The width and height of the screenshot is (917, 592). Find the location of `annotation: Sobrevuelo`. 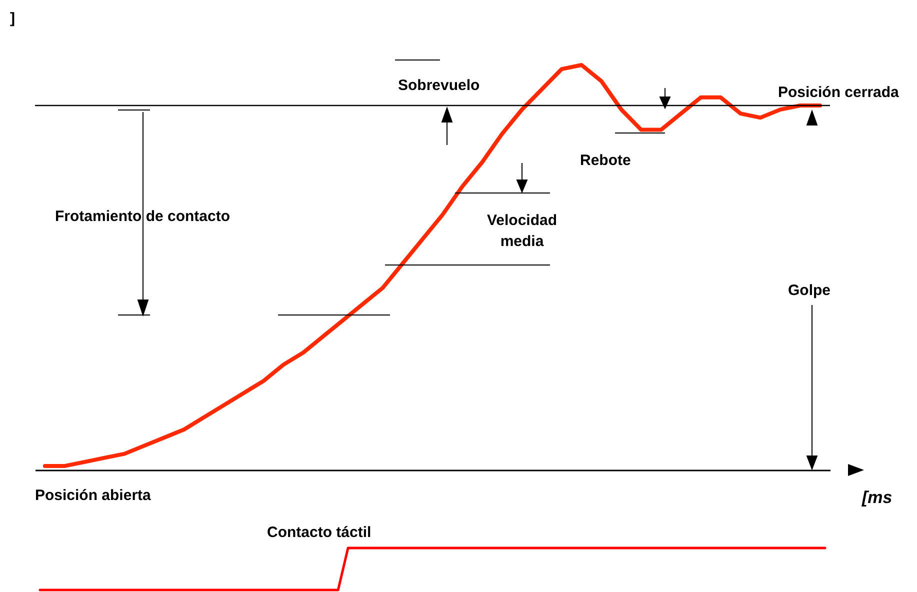

annotation: Sobrevuelo is located at coordinates (439, 85).